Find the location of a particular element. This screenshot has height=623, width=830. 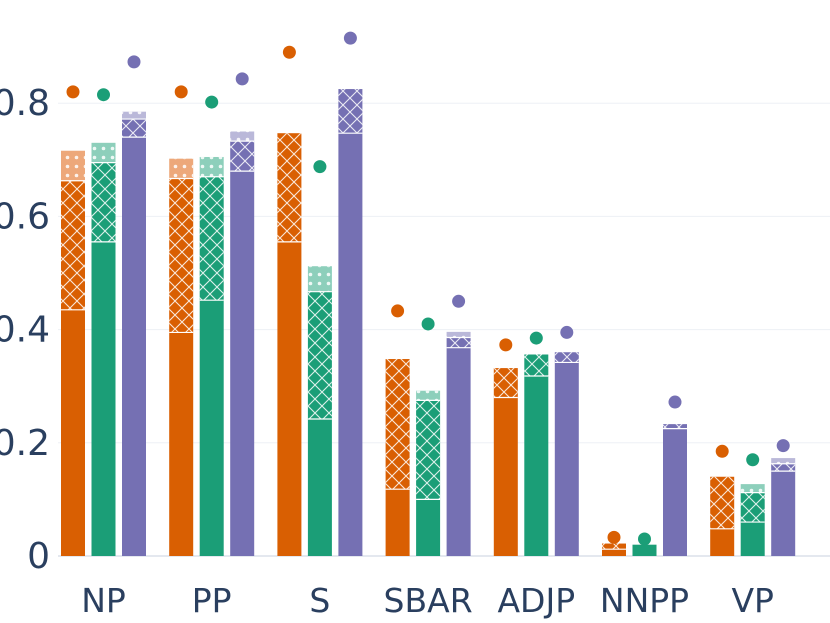

bar-series-purple-ADJP-solid is located at coordinates (566, 459).